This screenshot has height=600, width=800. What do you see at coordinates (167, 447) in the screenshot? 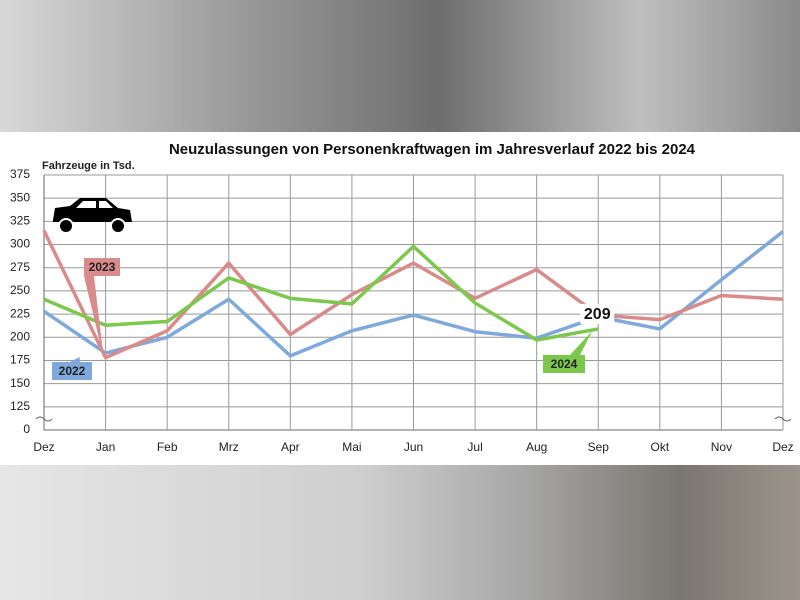
I see `x-tick-label: Feb` at bounding box center [167, 447].